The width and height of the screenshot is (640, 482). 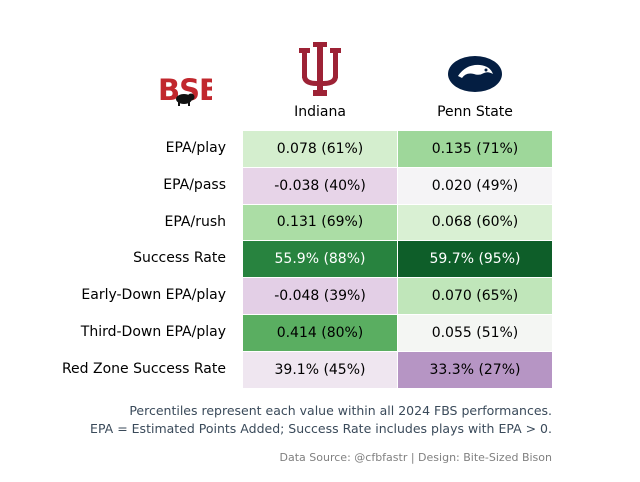 What do you see at coordinates (320, 369) in the screenshot?
I see `table-cell: 39.1% (45%)` at bounding box center [320, 369].